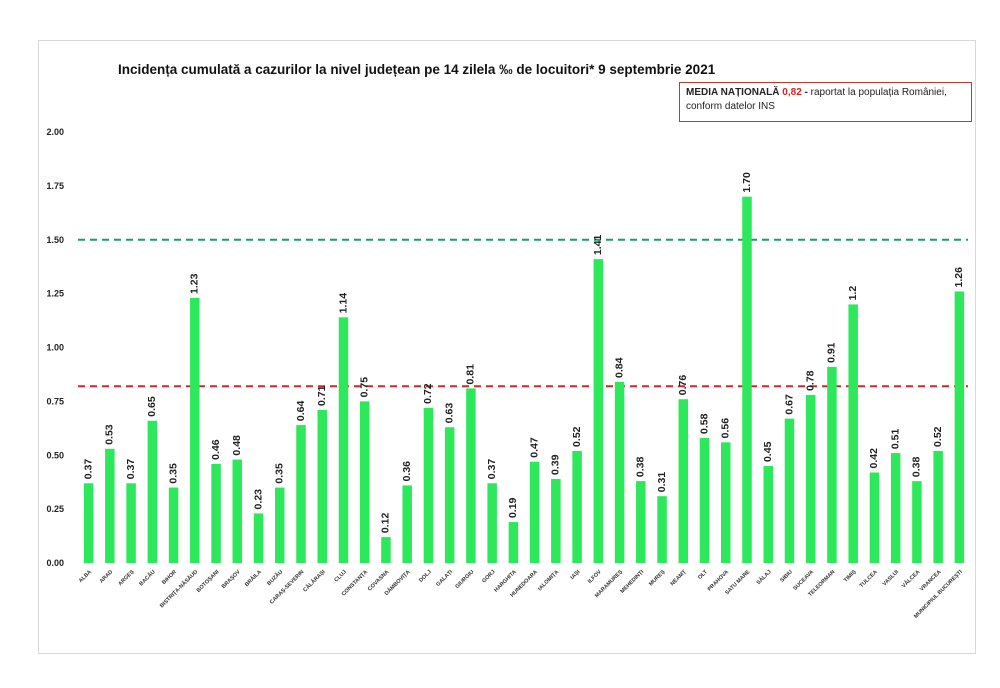 The height and width of the screenshot is (688, 1000). Describe the element at coordinates (364, 387) in the screenshot. I see `value-label: 0.75` at that location.